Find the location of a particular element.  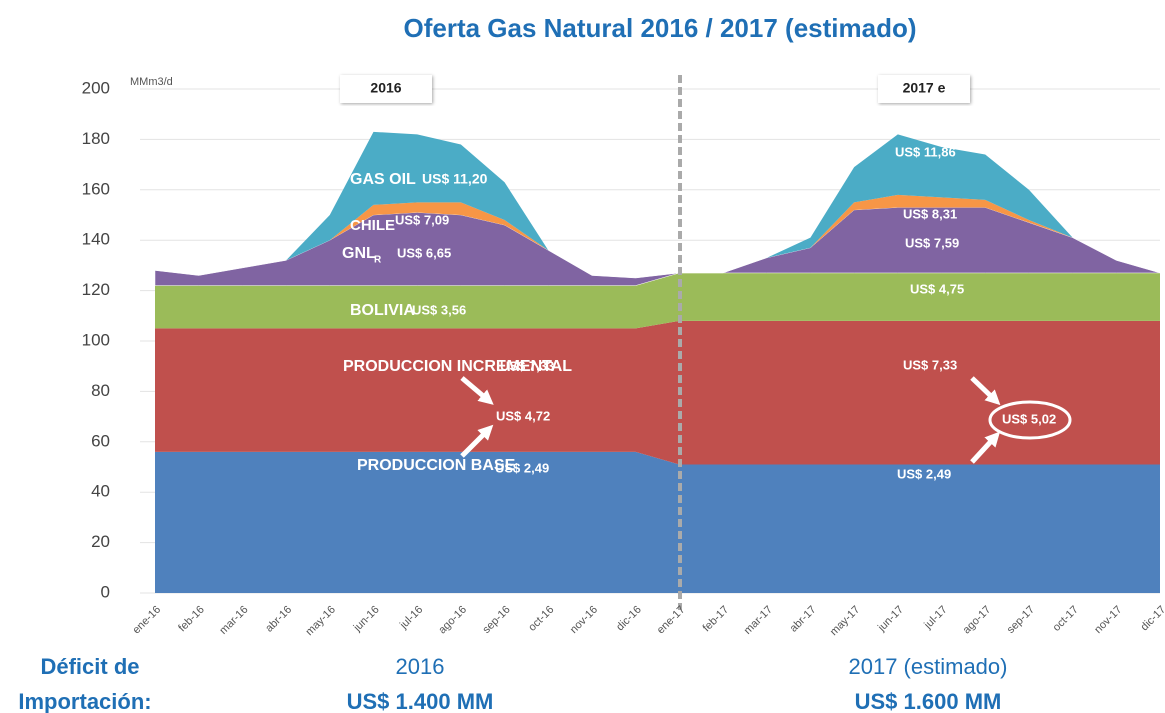

y-tick-label: 120 is located at coordinates (96, 289).